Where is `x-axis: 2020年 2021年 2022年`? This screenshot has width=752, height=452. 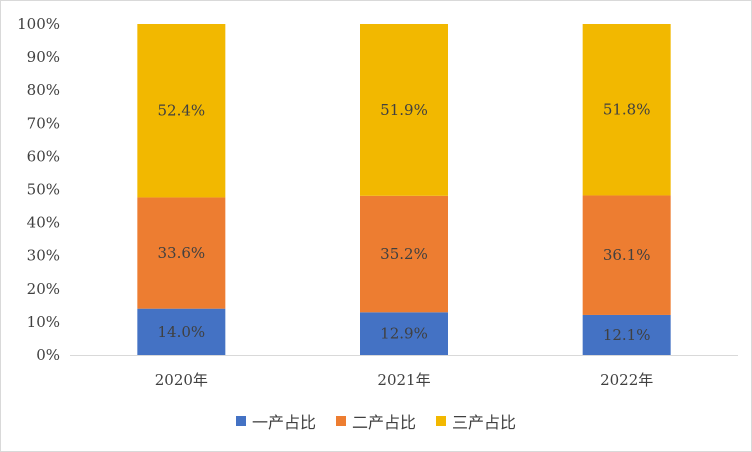 x-axis: 2020年 2021年 2022年 is located at coordinates (404, 372).